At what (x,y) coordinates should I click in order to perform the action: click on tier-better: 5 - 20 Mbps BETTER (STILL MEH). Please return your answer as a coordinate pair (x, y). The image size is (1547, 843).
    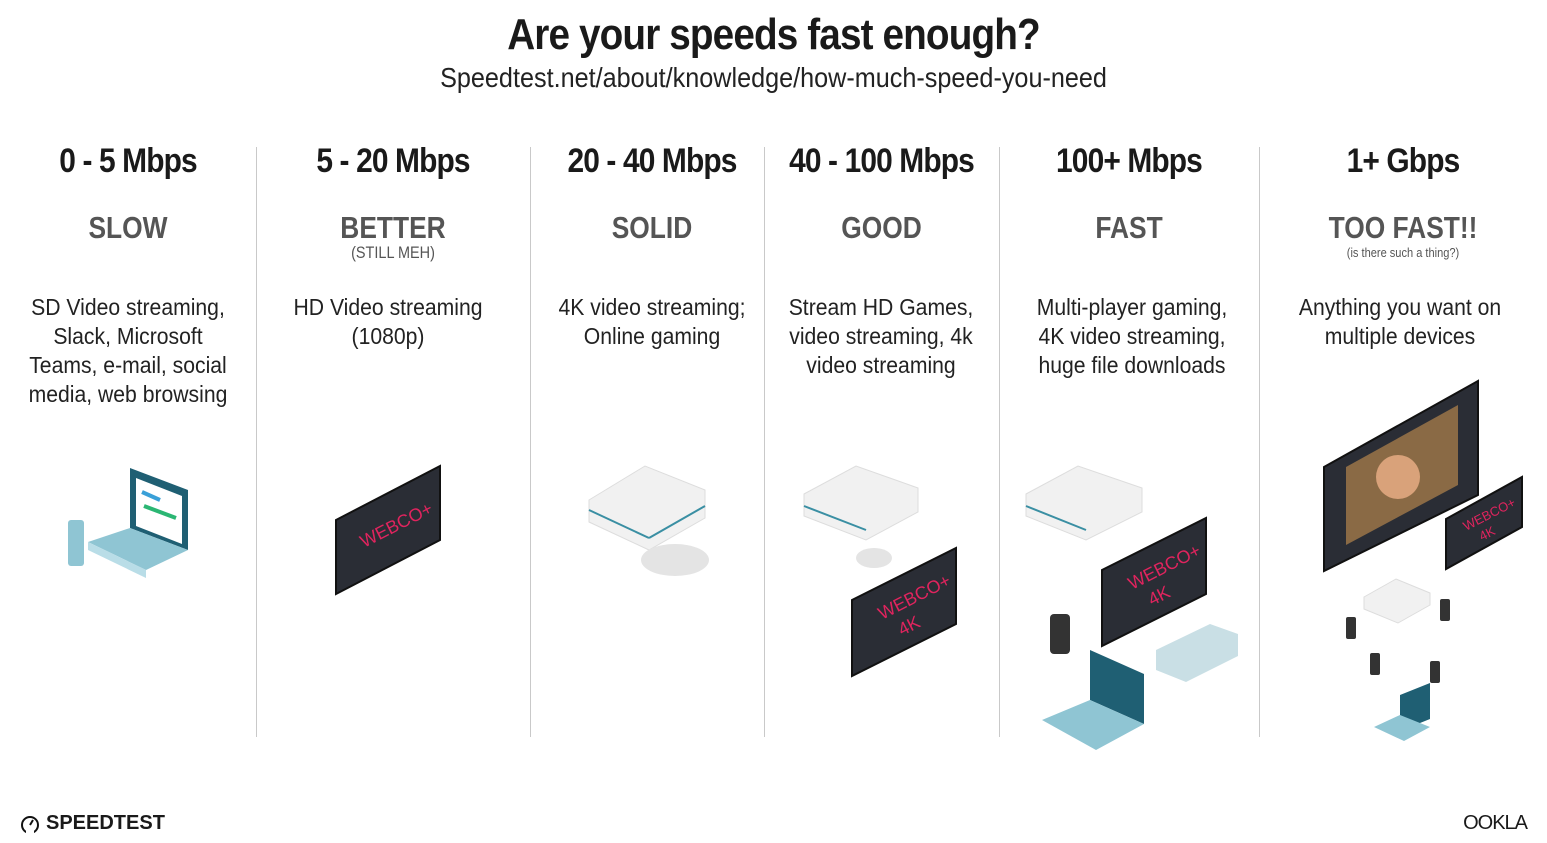
    Looking at the image, I should click on (393, 201).